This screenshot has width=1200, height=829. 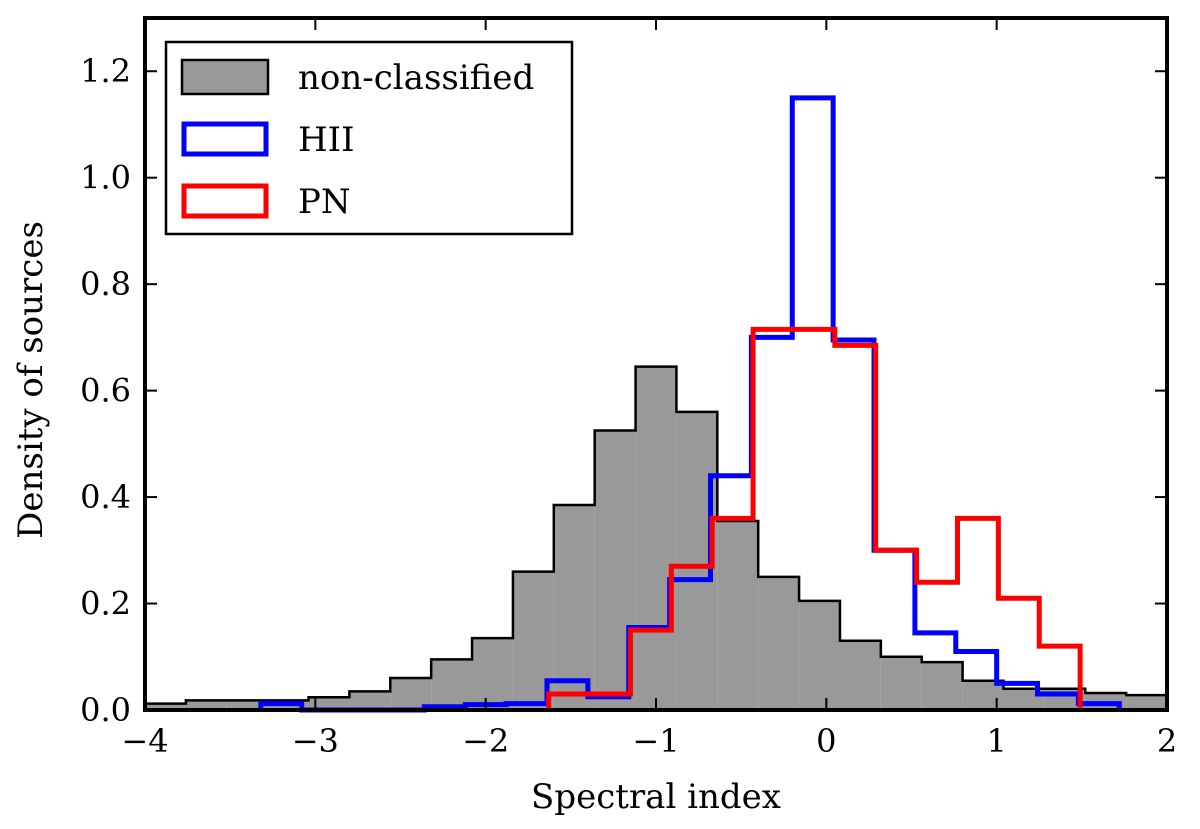 I want to click on y-tick-label: 0.2, so click(x=105, y=604).